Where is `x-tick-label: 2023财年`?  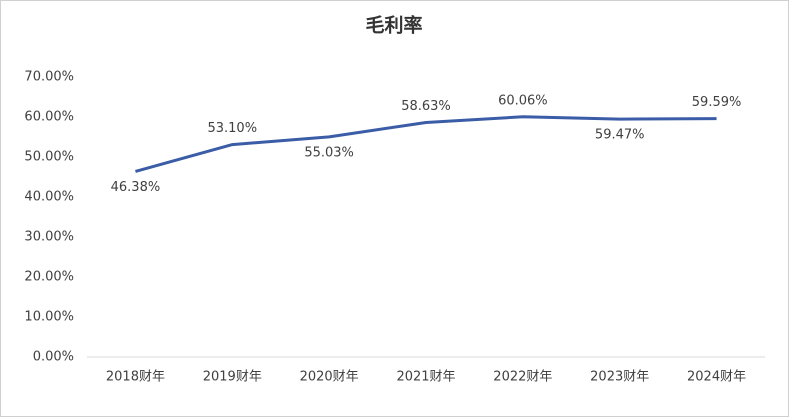
x-tick-label: 2023财年 is located at coordinates (619, 377).